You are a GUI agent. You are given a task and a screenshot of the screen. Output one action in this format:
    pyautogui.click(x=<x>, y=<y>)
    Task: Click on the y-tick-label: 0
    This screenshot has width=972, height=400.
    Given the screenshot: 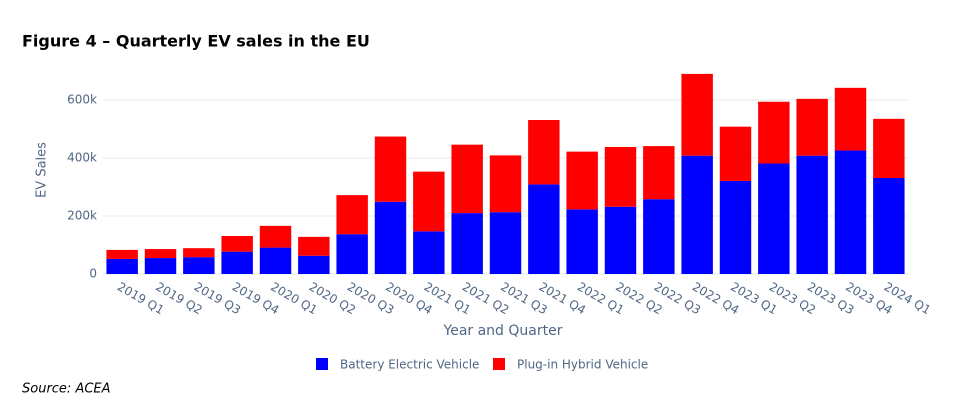 What is the action you would take?
    pyautogui.click(x=93, y=274)
    